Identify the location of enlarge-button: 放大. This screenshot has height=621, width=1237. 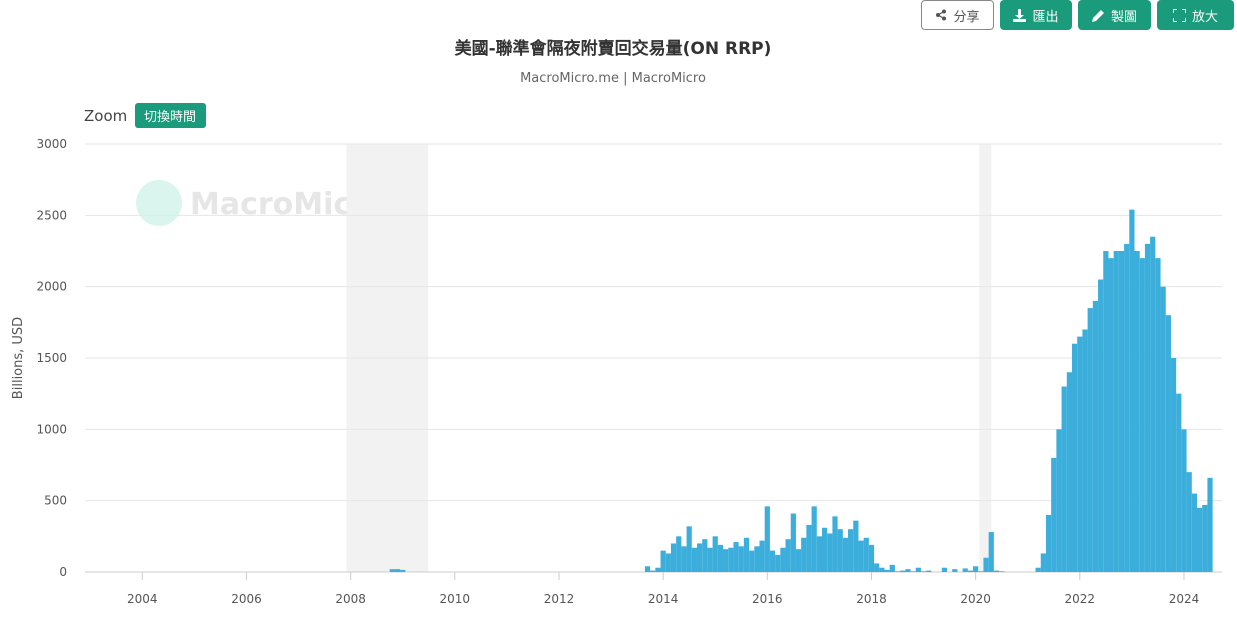
(1195, 15).